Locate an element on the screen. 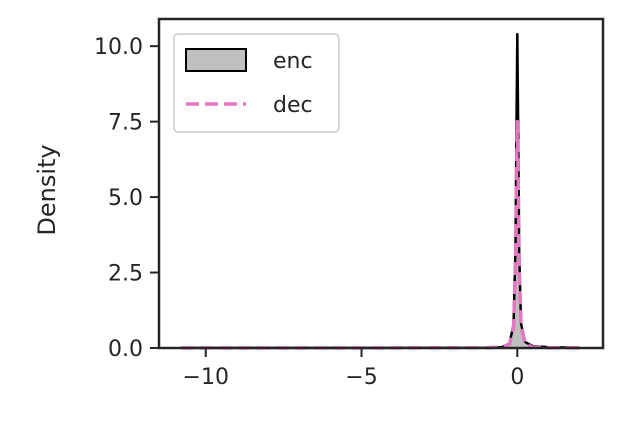 This screenshot has width=623, height=423. y-tick-label: 10.0 is located at coordinates (118, 47).